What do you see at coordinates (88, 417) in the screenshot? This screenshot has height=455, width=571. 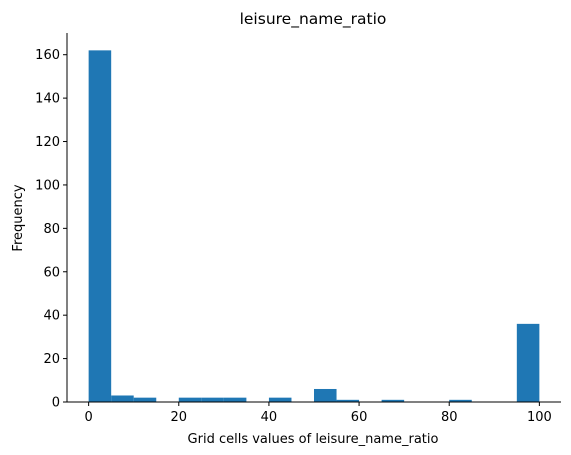 I see `x-tick-label: 0` at bounding box center [88, 417].